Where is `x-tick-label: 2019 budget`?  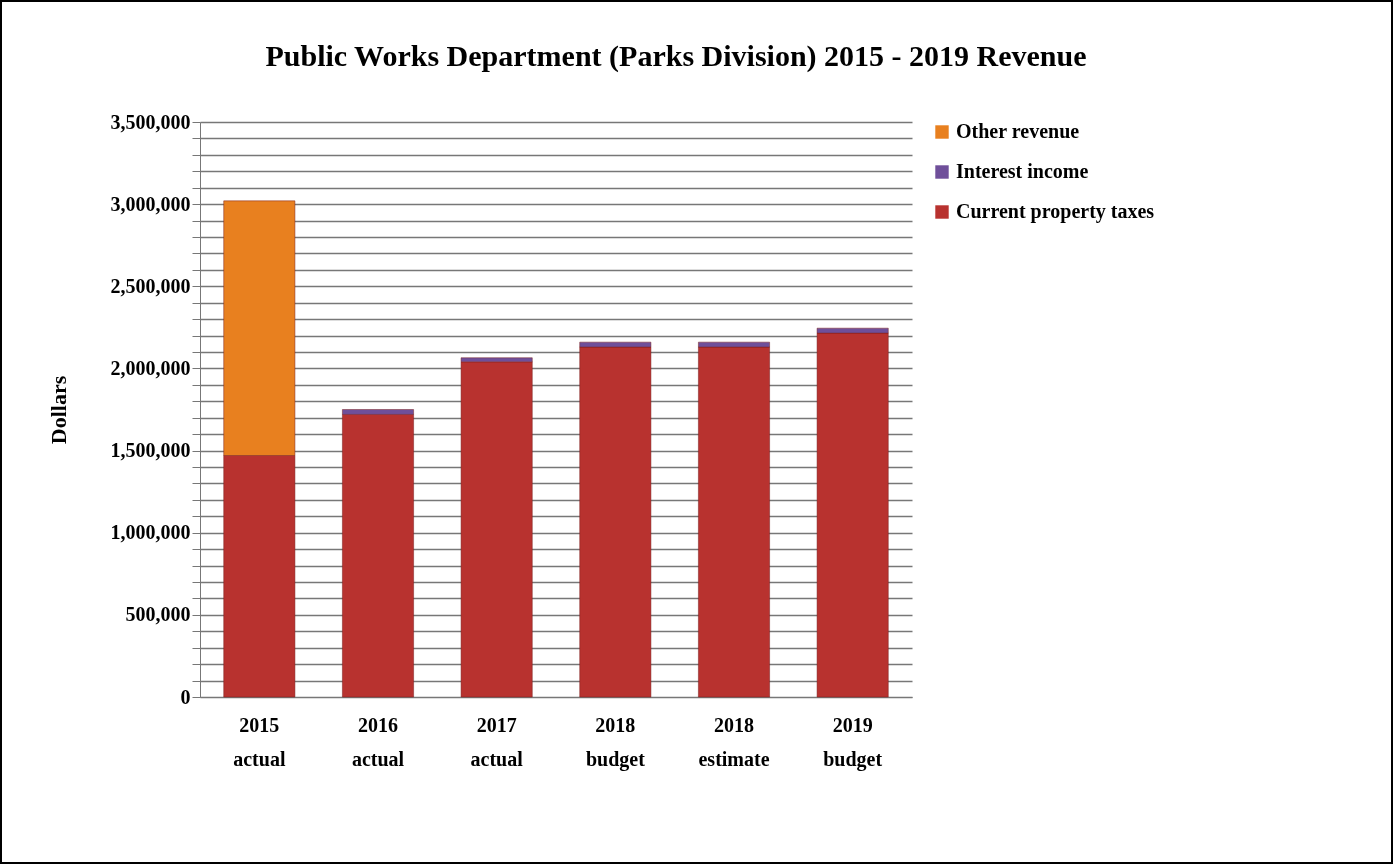
x-tick-label: 2019 budget is located at coordinates (853, 742).